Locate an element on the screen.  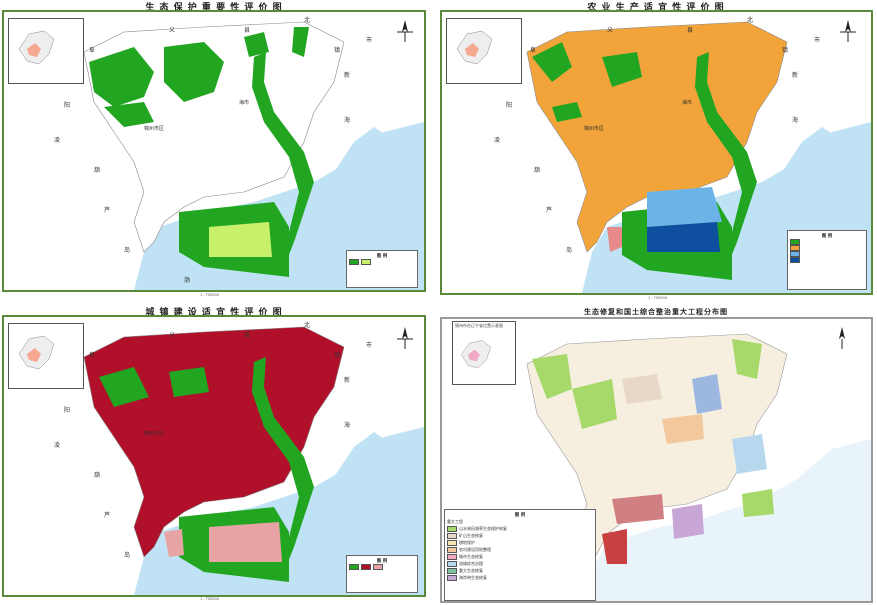
legend-item-label: 城市生态修复 is located at coordinates (471, 556).